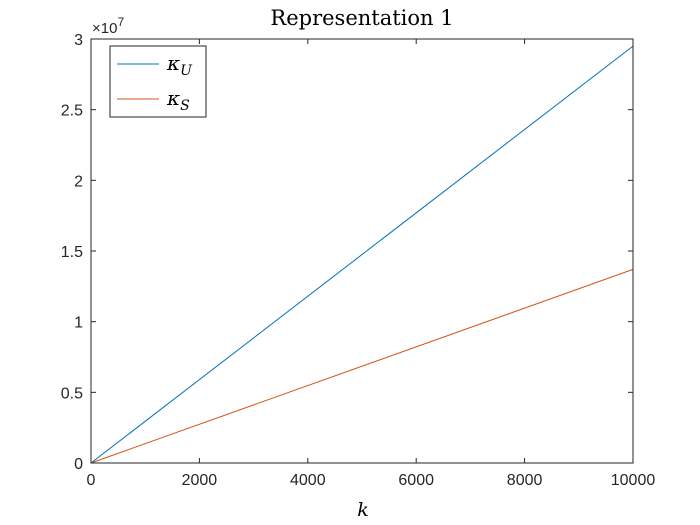 The height and width of the screenshot is (525, 700). I want to click on legend-box, so click(158, 81).